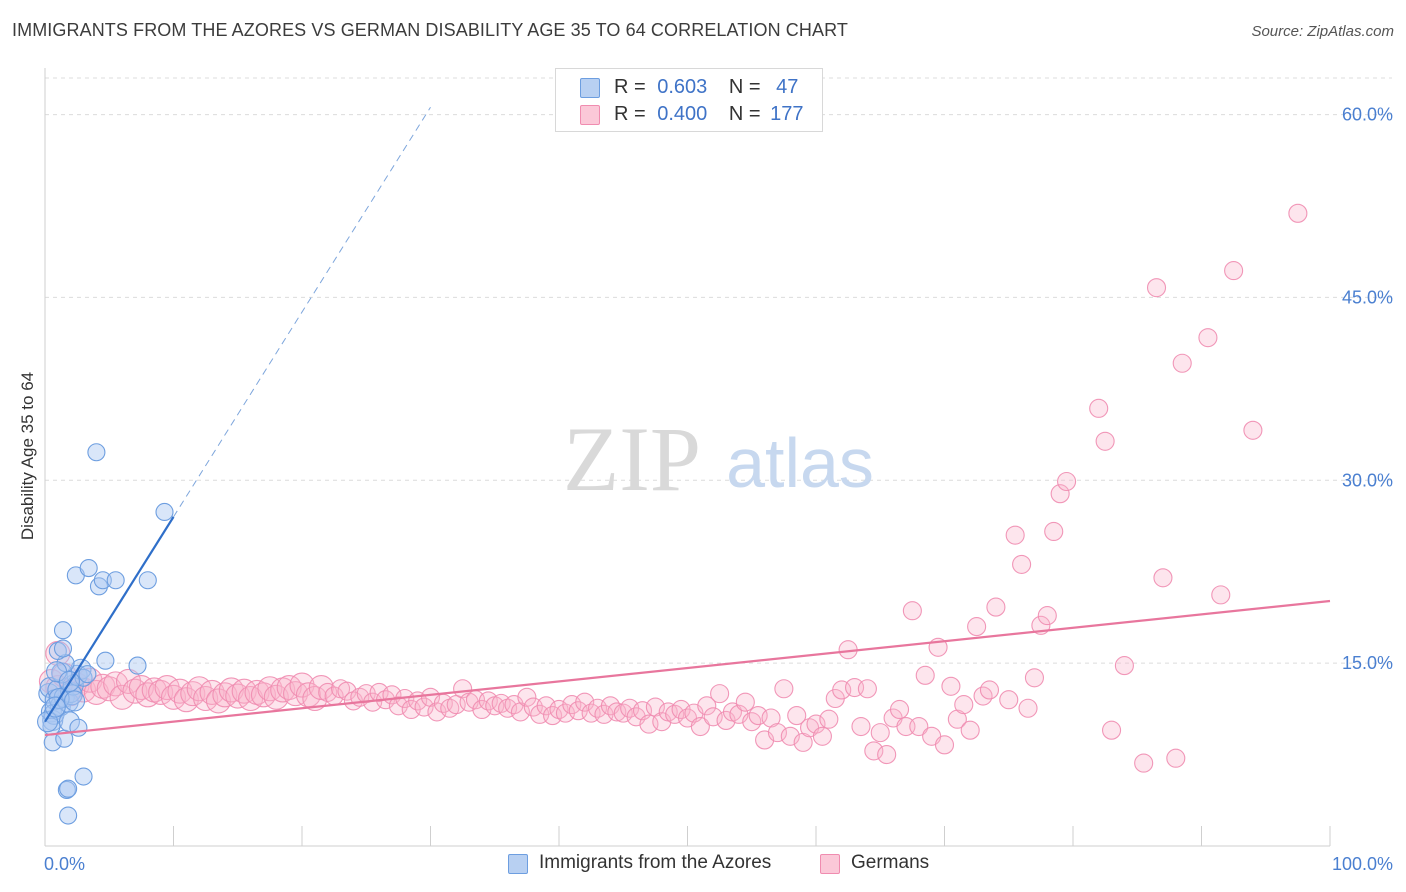 The height and width of the screenshot is (892, 1406). Describe the element at coordinates (800, 463) in the screenshot. I see `watermark-atlas: atlas` at that location.